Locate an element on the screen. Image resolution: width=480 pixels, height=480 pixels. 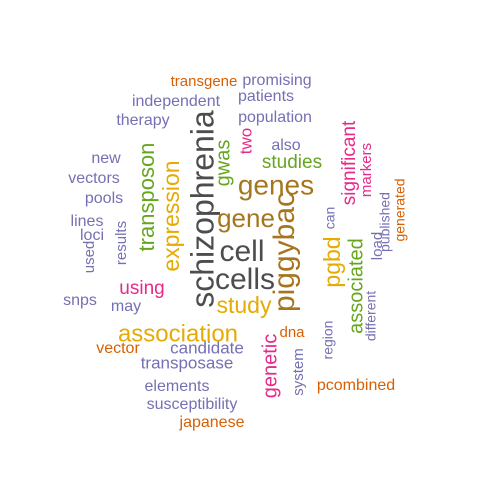
word-may: may is located at coordinates (126, 306).